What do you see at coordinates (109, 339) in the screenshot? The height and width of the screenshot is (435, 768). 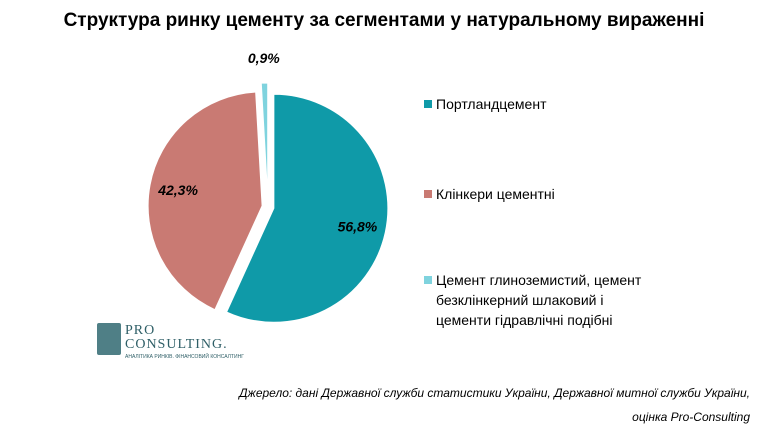 I see `horse-logo-icon` at bounding box center [109, 339].